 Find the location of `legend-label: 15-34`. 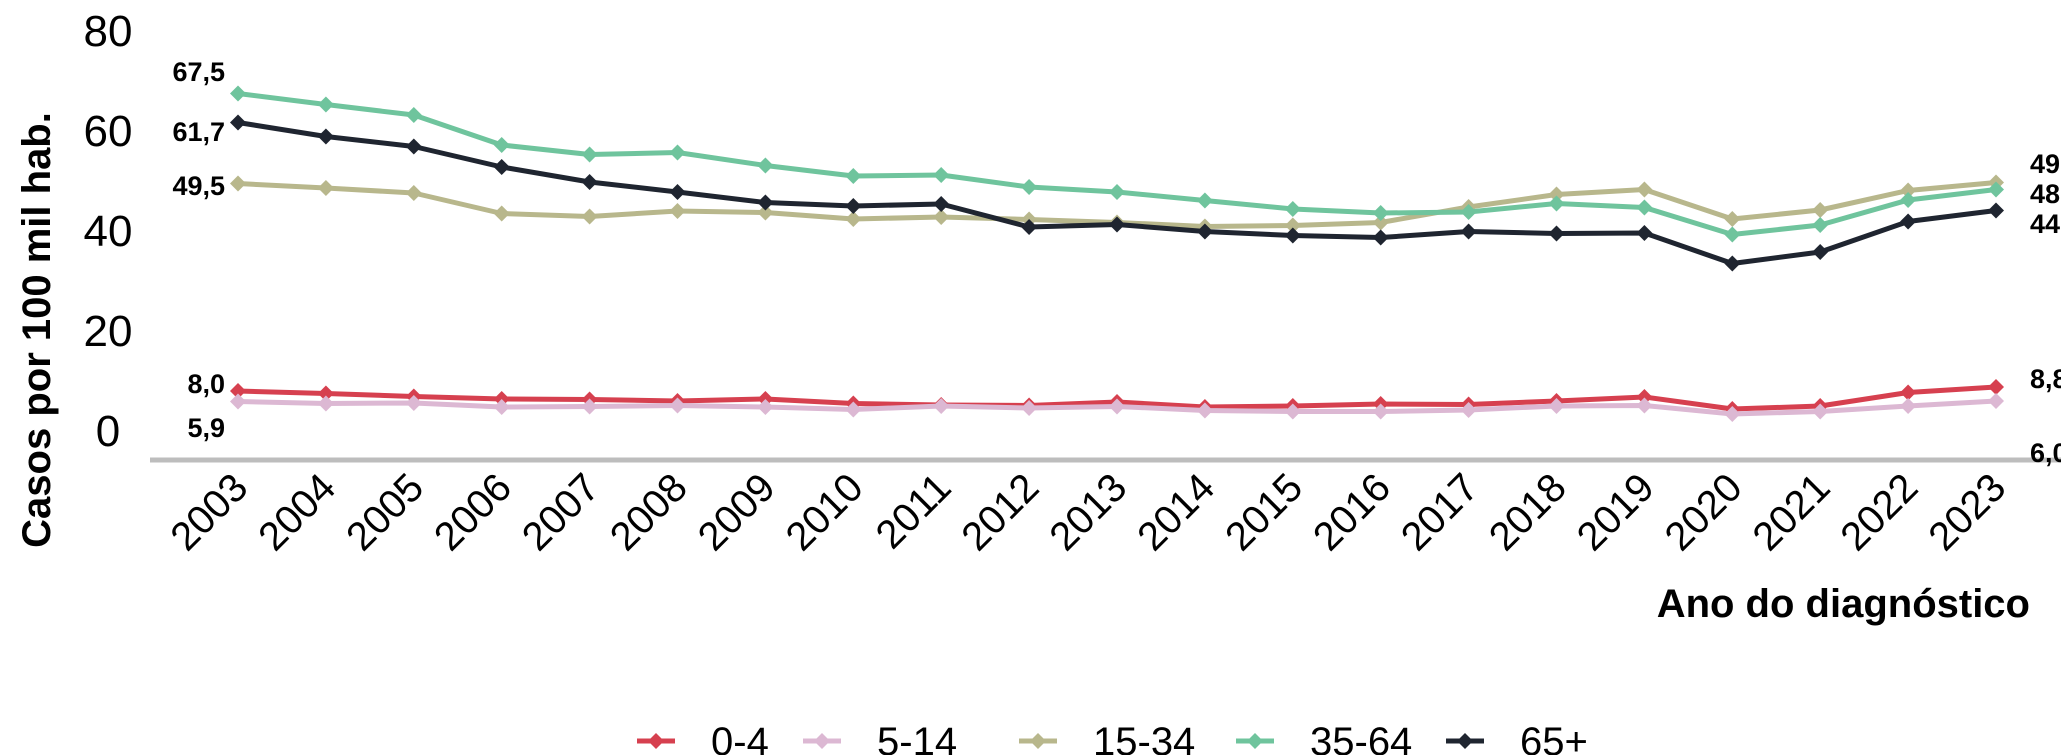

legend-label: 15-34 is located at coordinates (1144, 737).